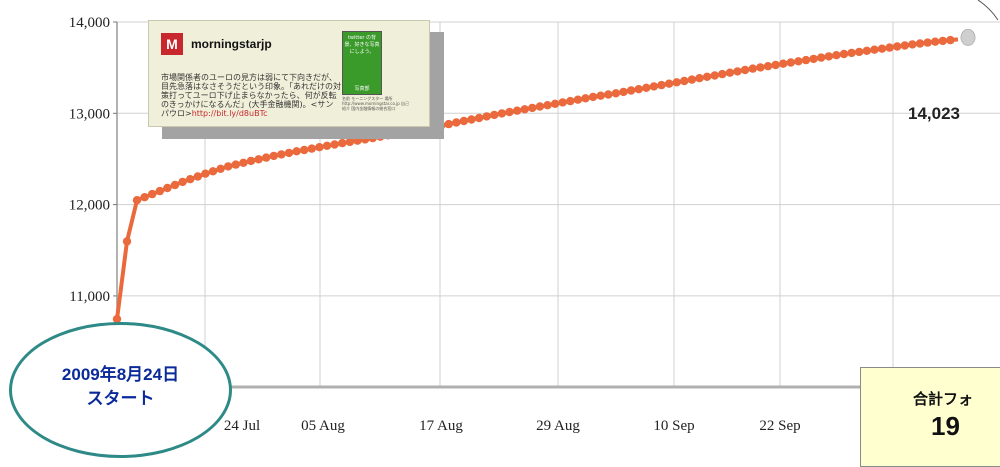  I want to click on start-date-bubble: 2009年8月24日 スタート, so click(120, 390).